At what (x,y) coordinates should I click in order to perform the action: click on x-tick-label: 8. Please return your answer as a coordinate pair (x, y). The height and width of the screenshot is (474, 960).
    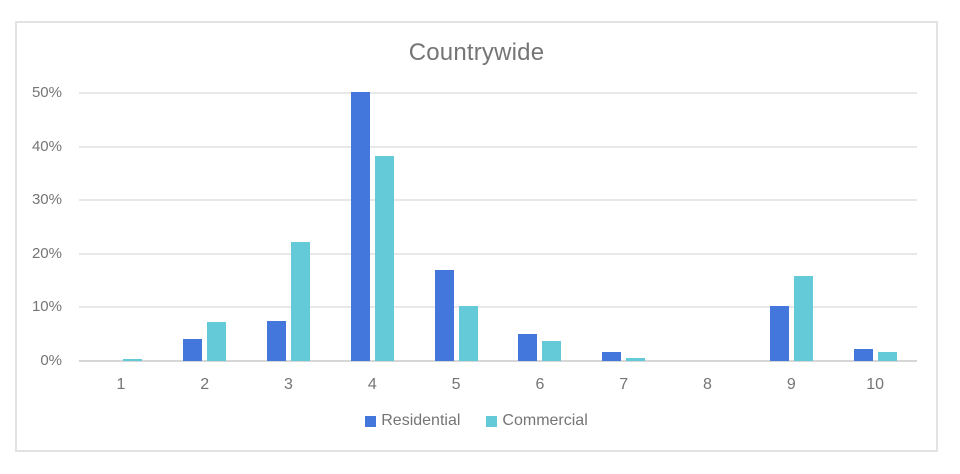
    Looking at the image, I should click on (707, 384).